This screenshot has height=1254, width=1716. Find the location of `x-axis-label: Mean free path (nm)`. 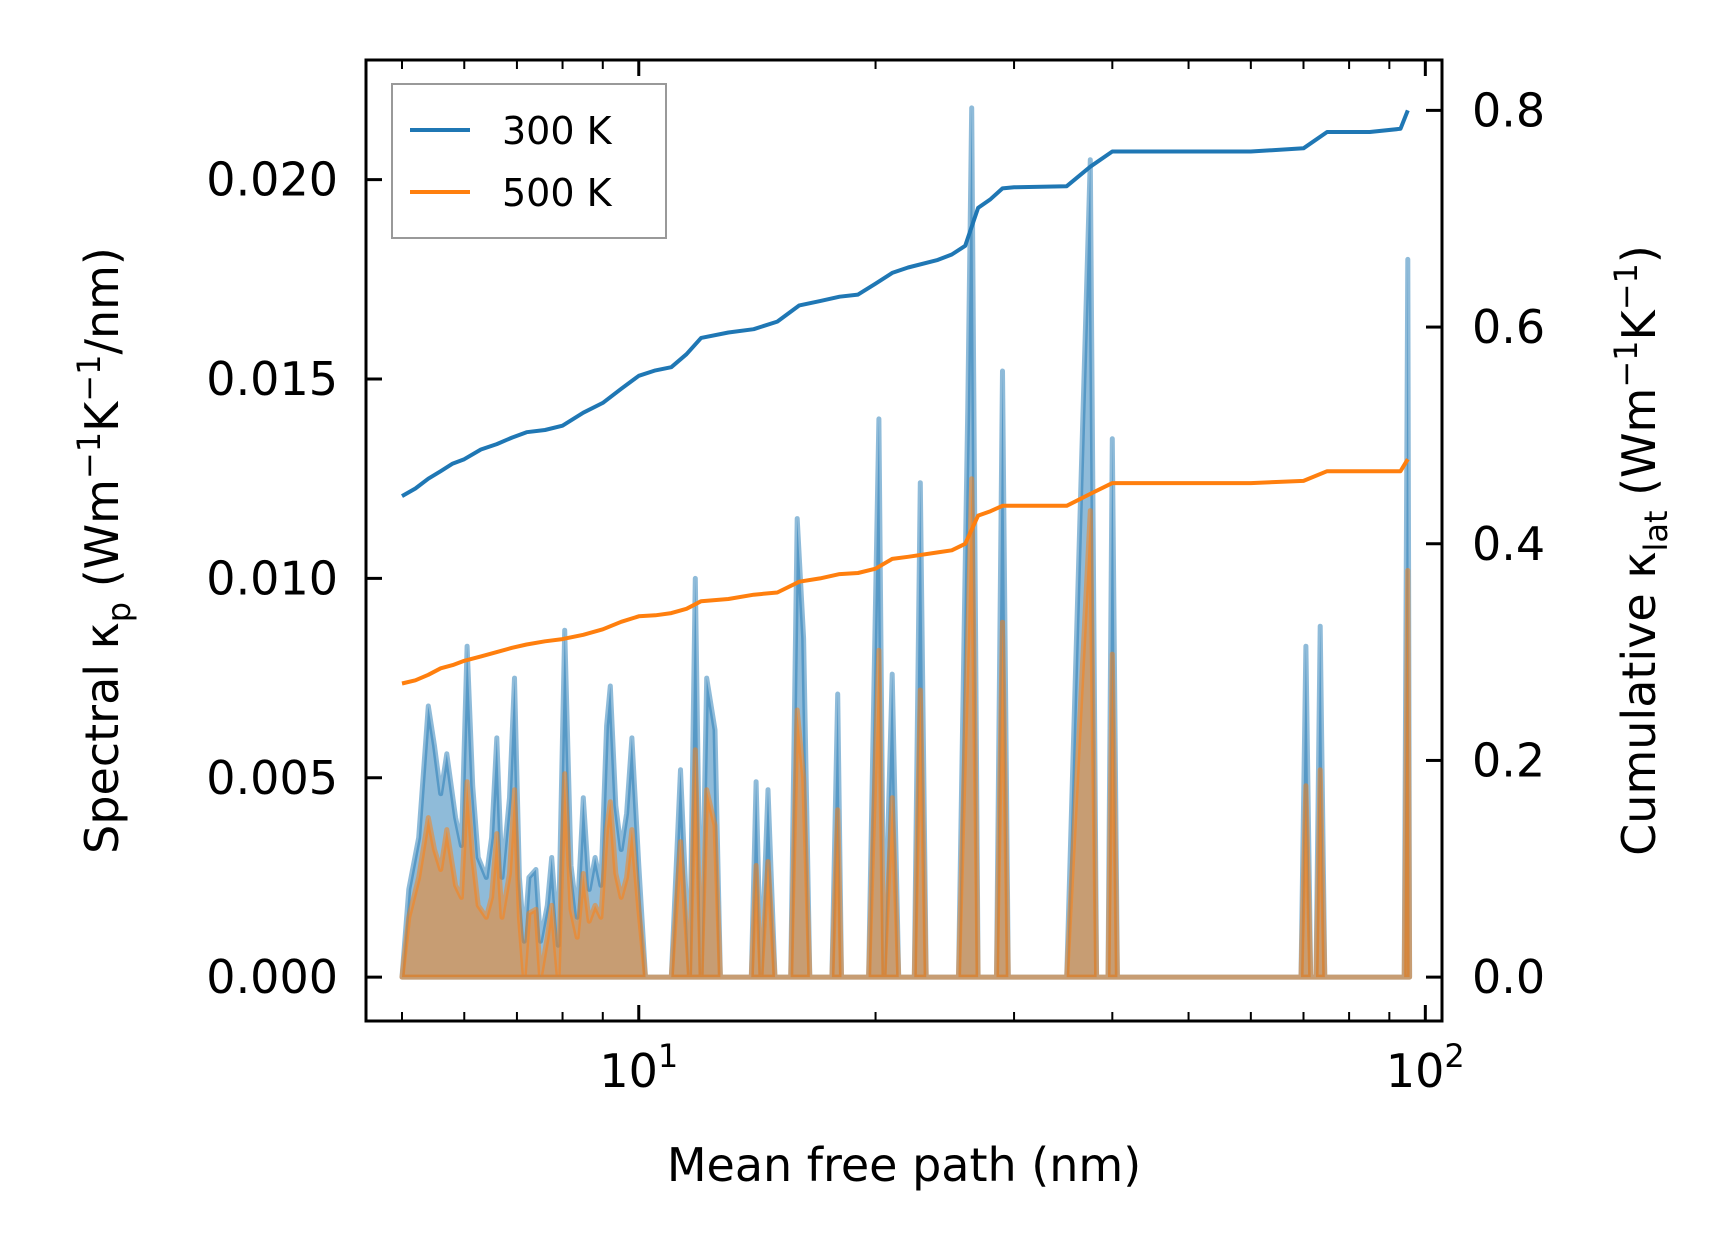

x-axis-label: Mean free path (nm) is located at coordinates (904, 1165).